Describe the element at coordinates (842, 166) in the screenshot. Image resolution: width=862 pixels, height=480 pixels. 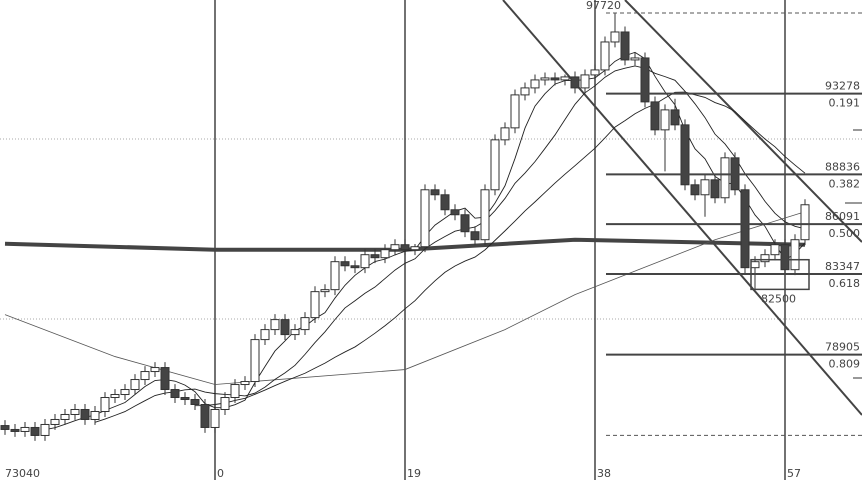
I see `fib-price-label: 88836` at that location.